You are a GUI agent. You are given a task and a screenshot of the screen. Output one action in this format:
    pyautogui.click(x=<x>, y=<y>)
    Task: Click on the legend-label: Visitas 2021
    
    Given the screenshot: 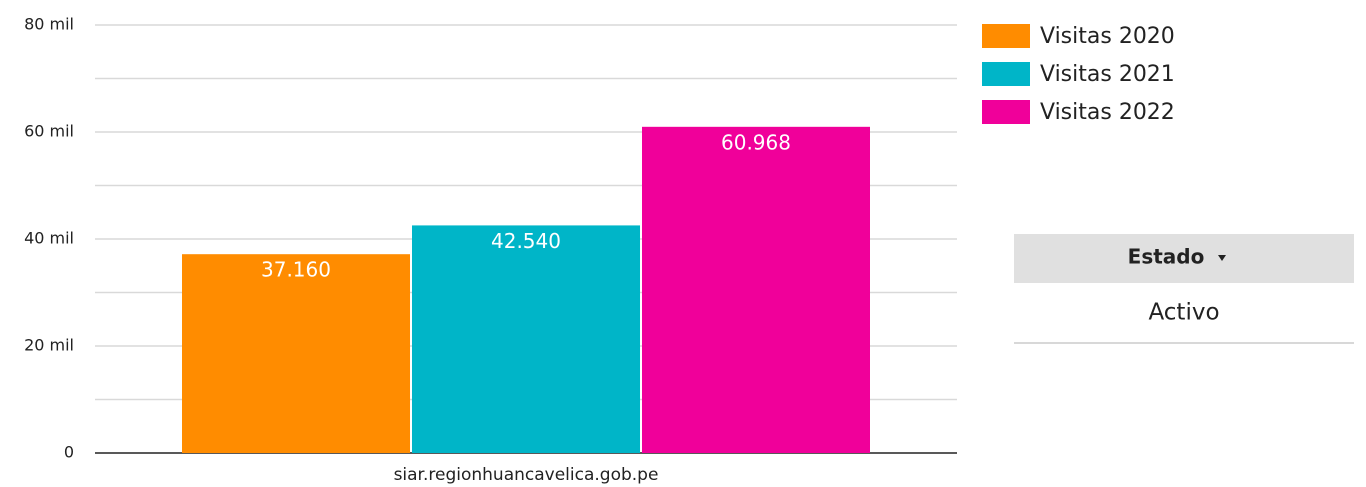 What is the action you would take?
    pyautogui.click(x=1107, y=74)
    